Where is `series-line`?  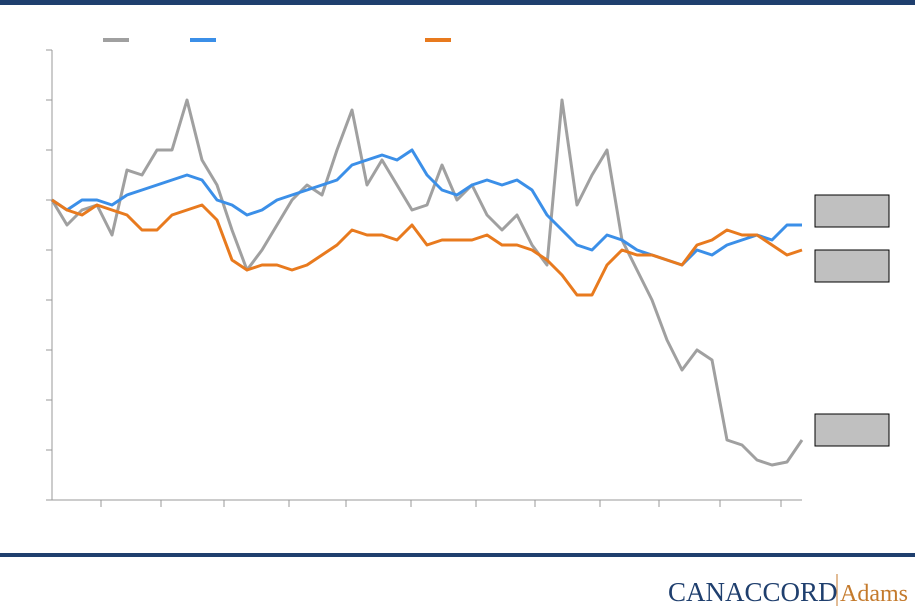
series-line is located at coordinates (427, 247).